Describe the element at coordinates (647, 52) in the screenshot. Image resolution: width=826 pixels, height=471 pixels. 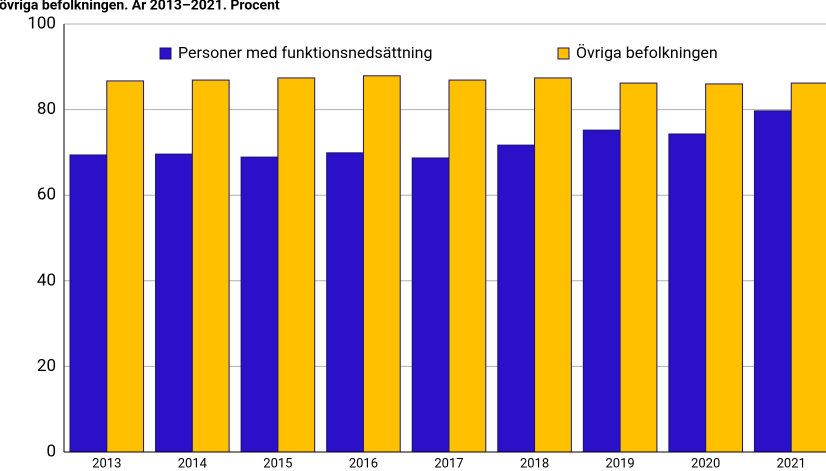
I see `legend-label: Övriga befolkningen` at that location.